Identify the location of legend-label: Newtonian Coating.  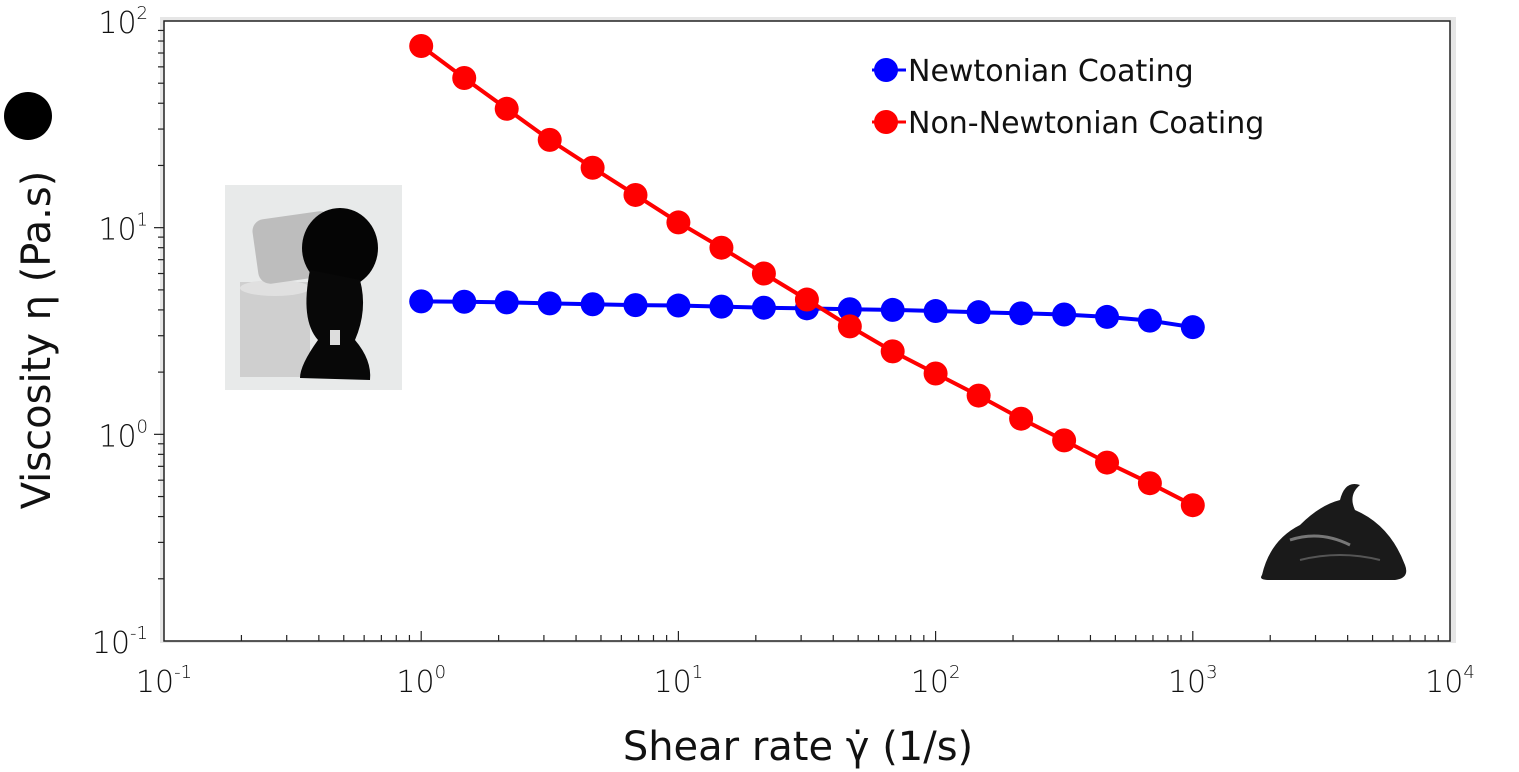
(1051, 71).